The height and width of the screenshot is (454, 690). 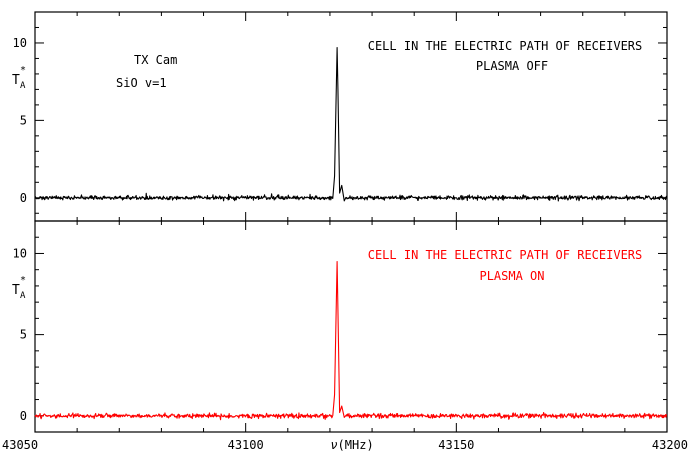 I want to click on top-ylabel-sub: A, so click(x=23, y=86).